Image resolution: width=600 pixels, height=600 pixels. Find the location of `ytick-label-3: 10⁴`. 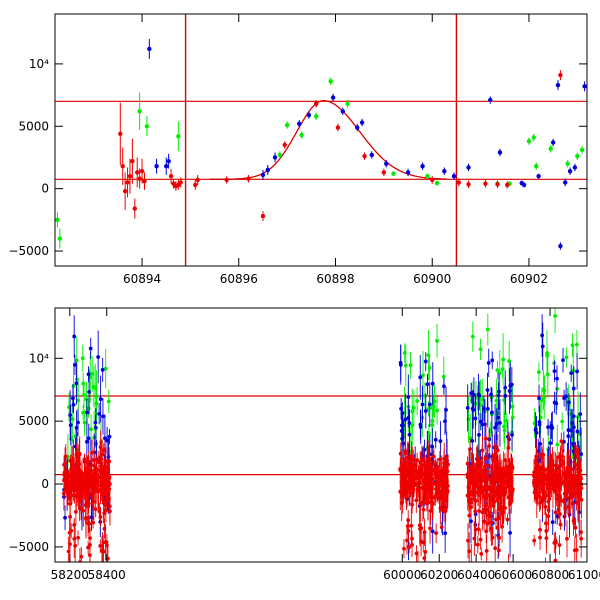

ytick-label-3: 10⁴ is located at coordinates (39, 358).